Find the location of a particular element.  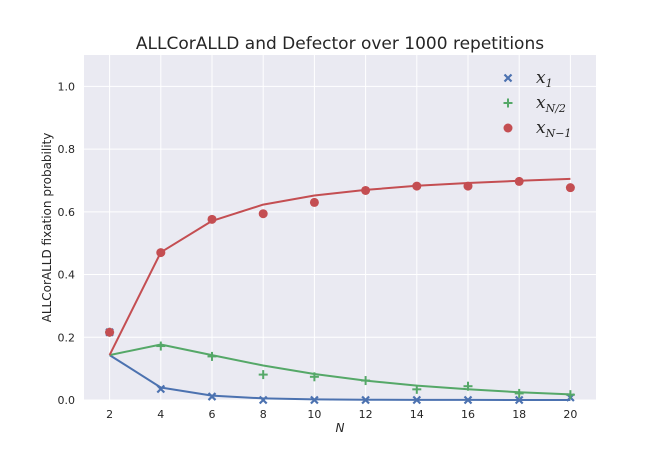

x-tick-label: 6 is located at coordinates (212, 414).